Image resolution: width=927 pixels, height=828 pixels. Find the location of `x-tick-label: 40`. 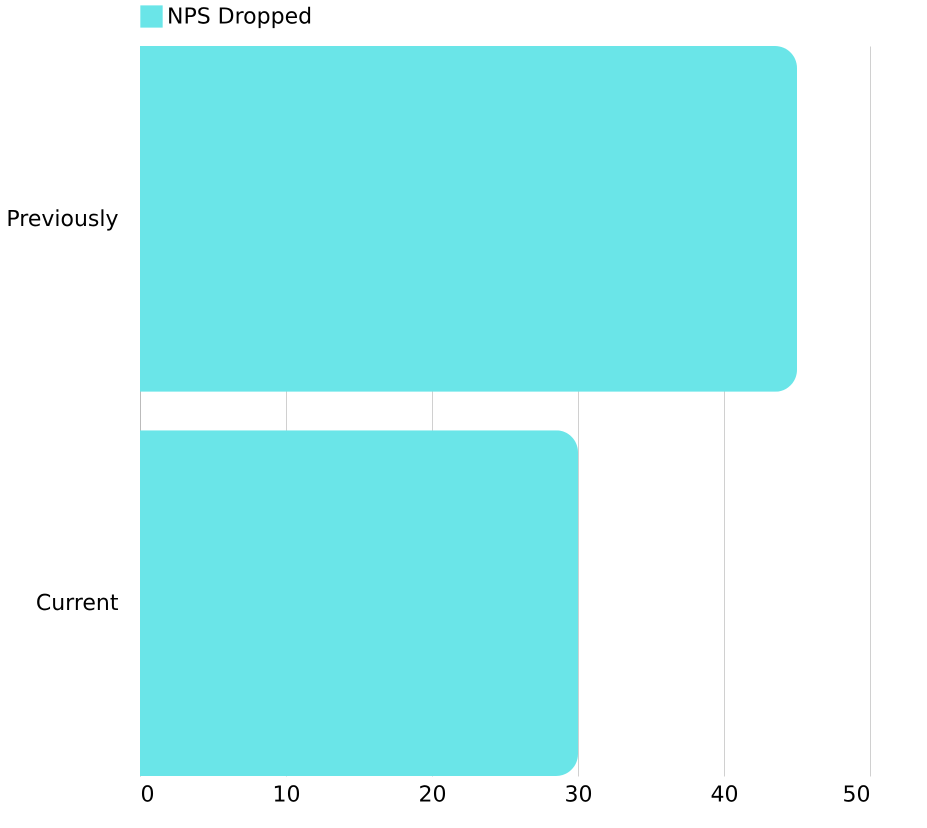

x-tick-label: 40 is located at coordinates (724, 795).